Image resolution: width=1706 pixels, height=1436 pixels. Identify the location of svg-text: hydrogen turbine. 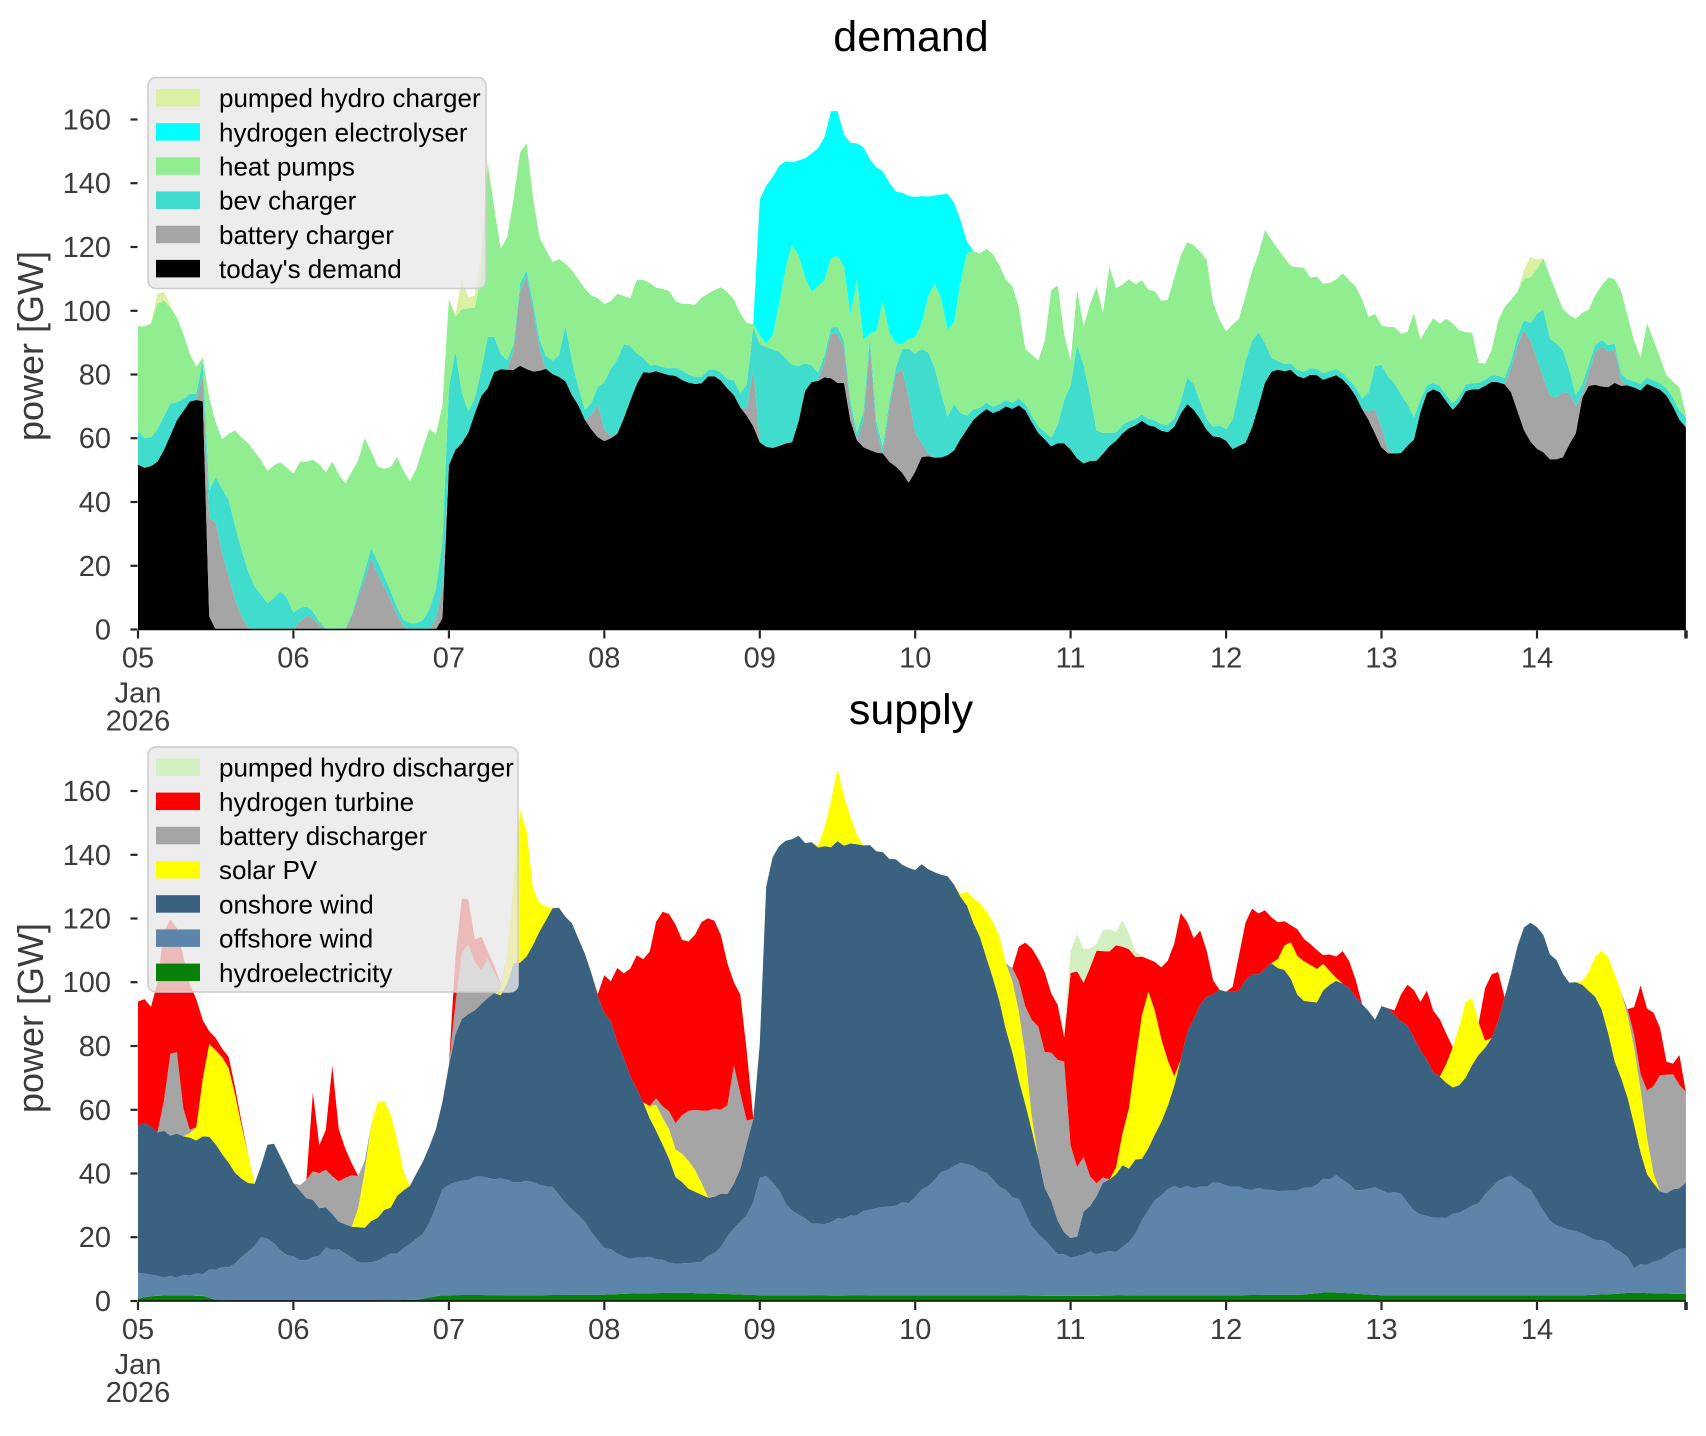
(316, 802).